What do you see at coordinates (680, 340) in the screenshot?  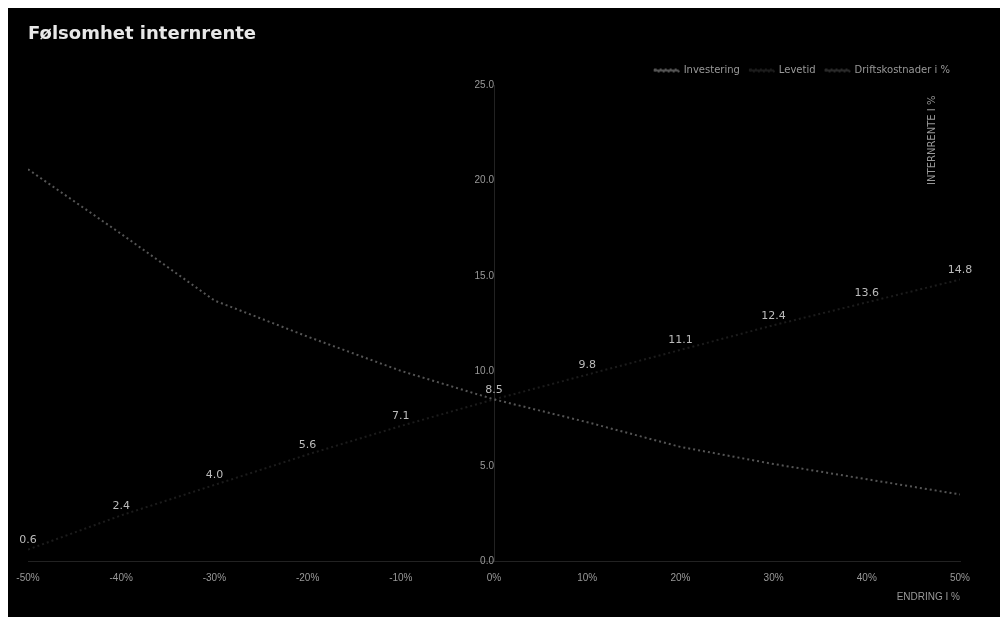 I see `data-label: 11.1` at bounding box center [680, 340].